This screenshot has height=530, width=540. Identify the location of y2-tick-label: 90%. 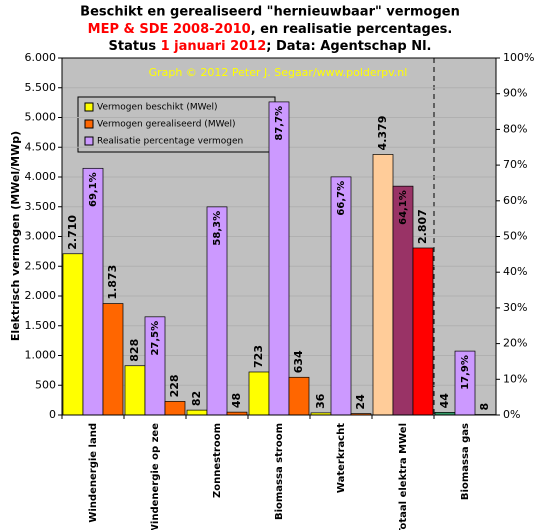
(515, 93).